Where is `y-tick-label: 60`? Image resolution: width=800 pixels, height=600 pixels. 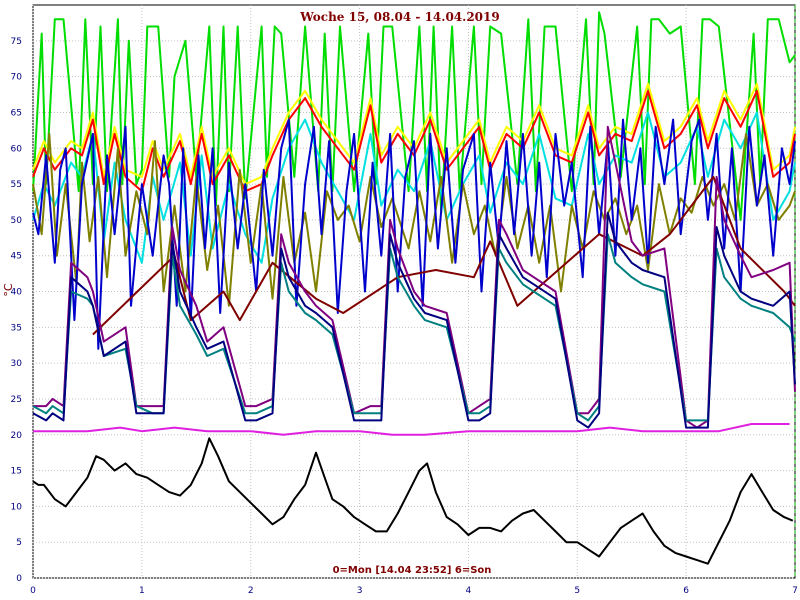 y-tick-label: 60 is located at coordinates (17, 149).